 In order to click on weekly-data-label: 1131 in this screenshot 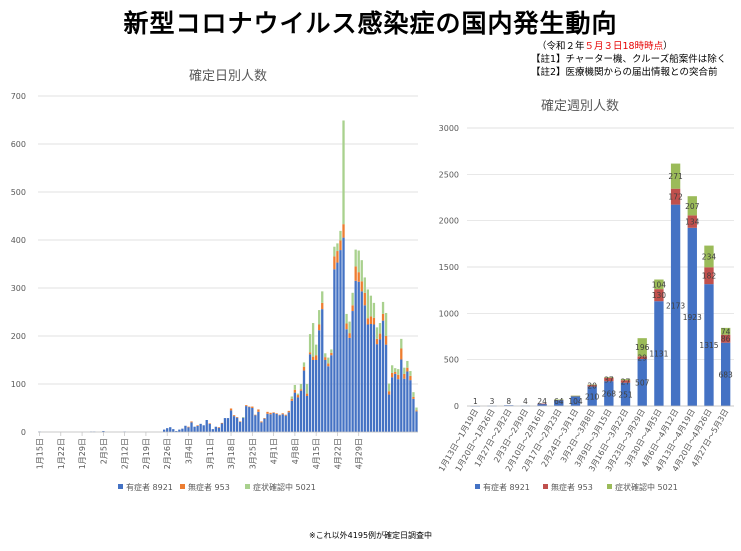, I will do `click(658, 354)`.